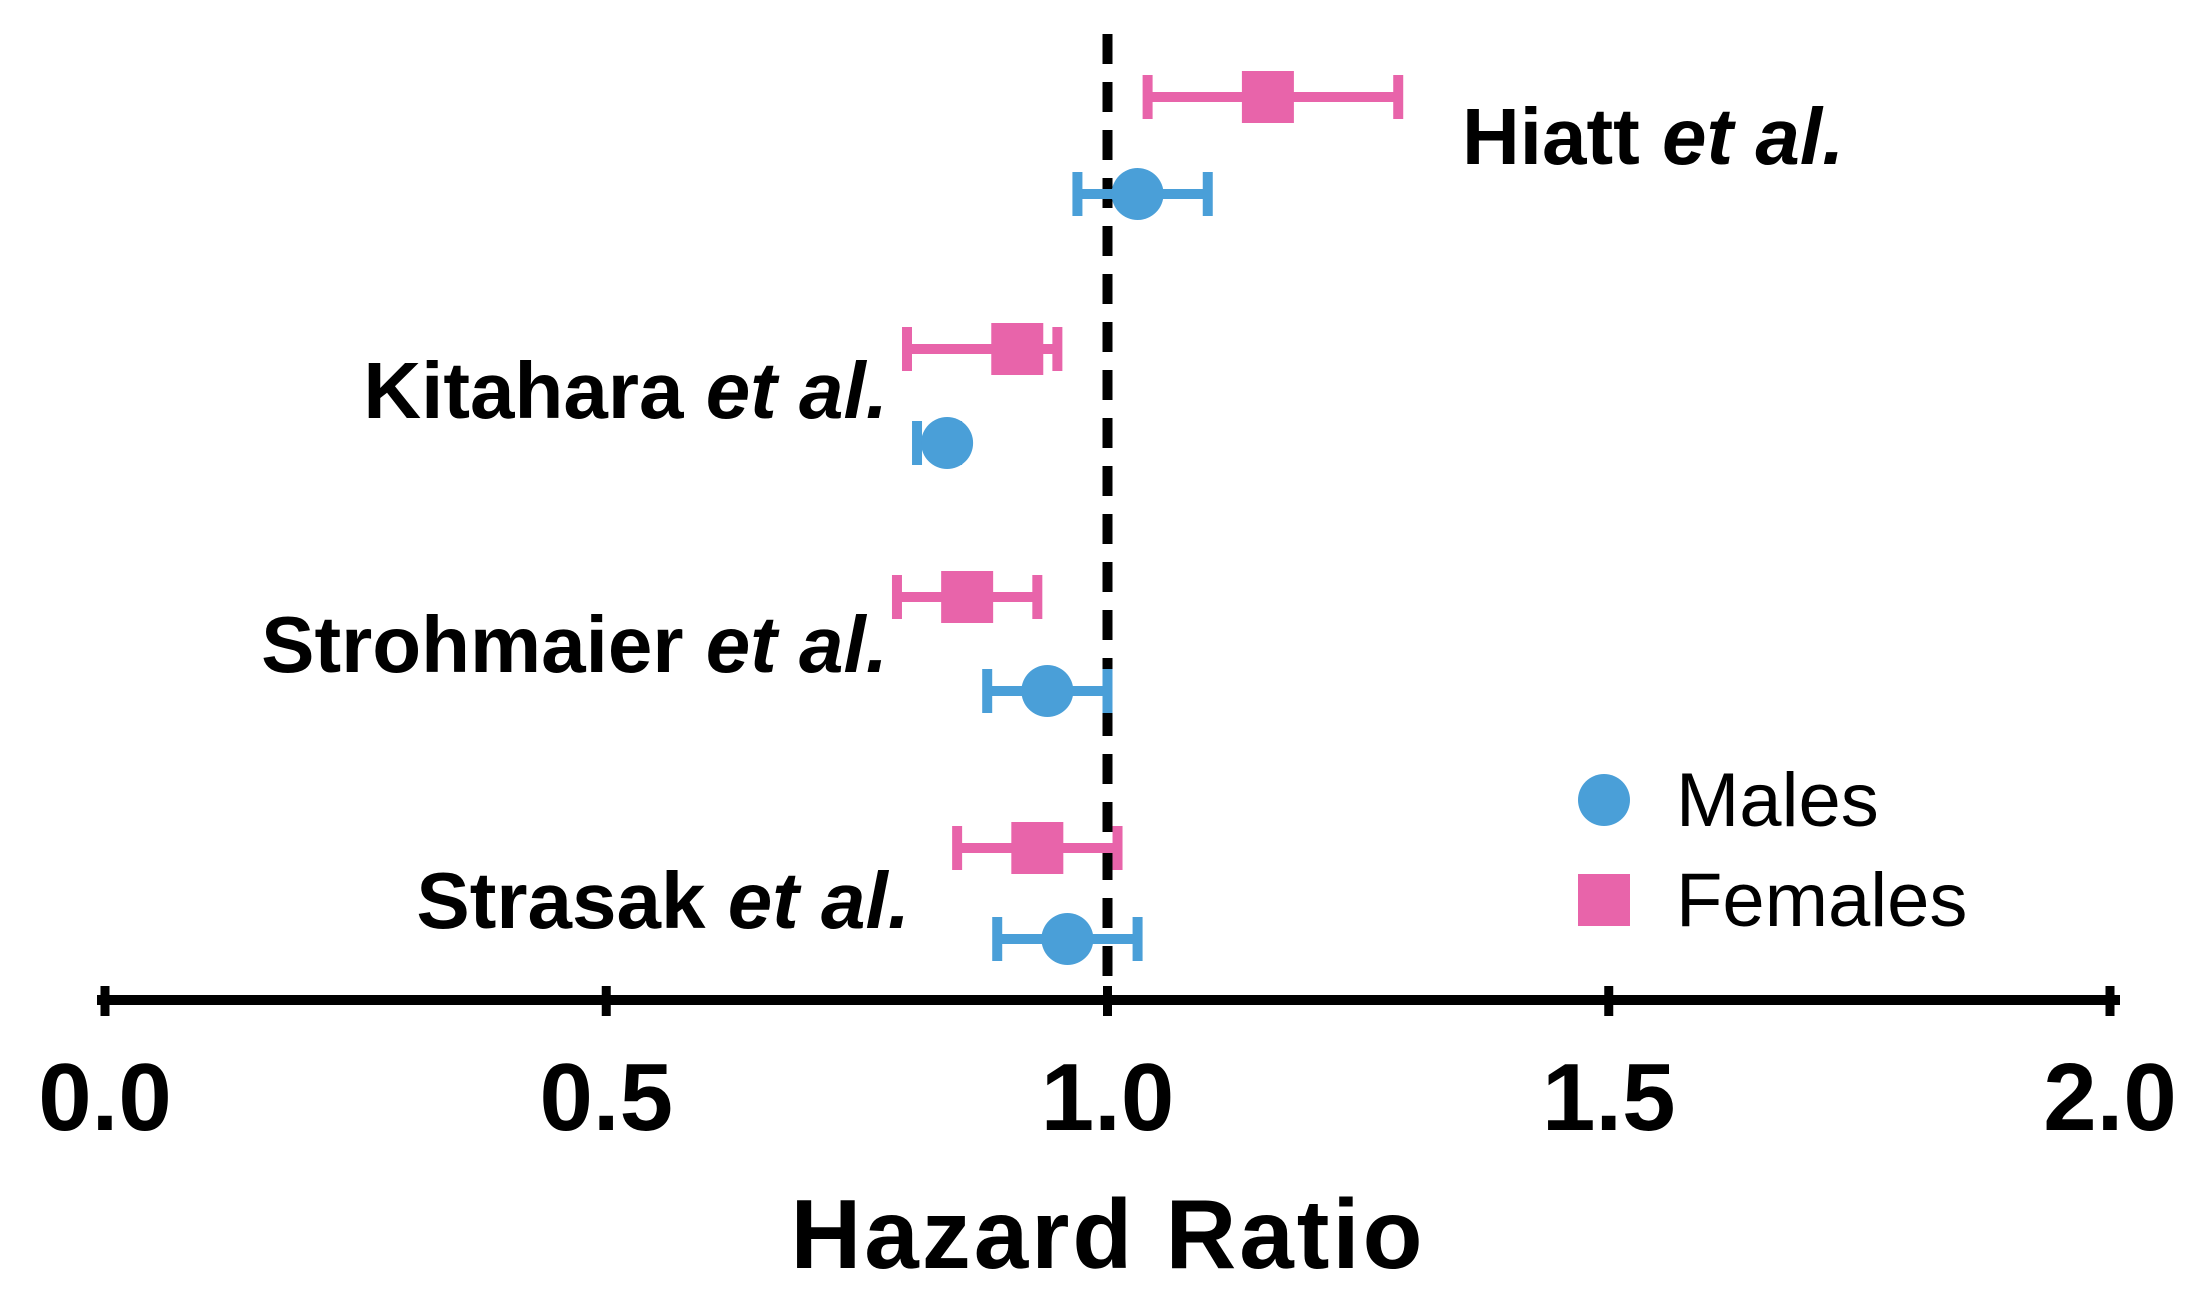  I want to click on study-label-kitahara: Kitahara et al., so click(625, 390).